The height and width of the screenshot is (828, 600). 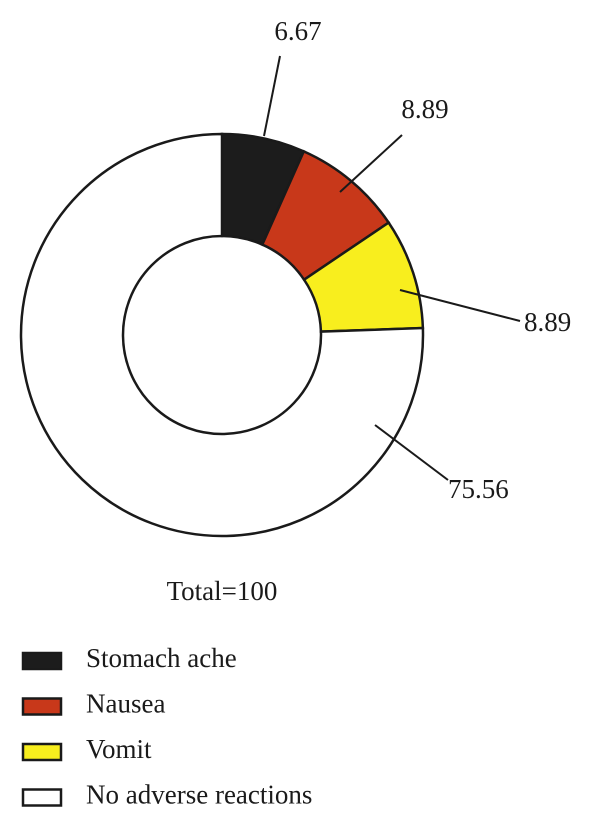 I want to click on data-label: 6.67, so click(x=297, y=31).